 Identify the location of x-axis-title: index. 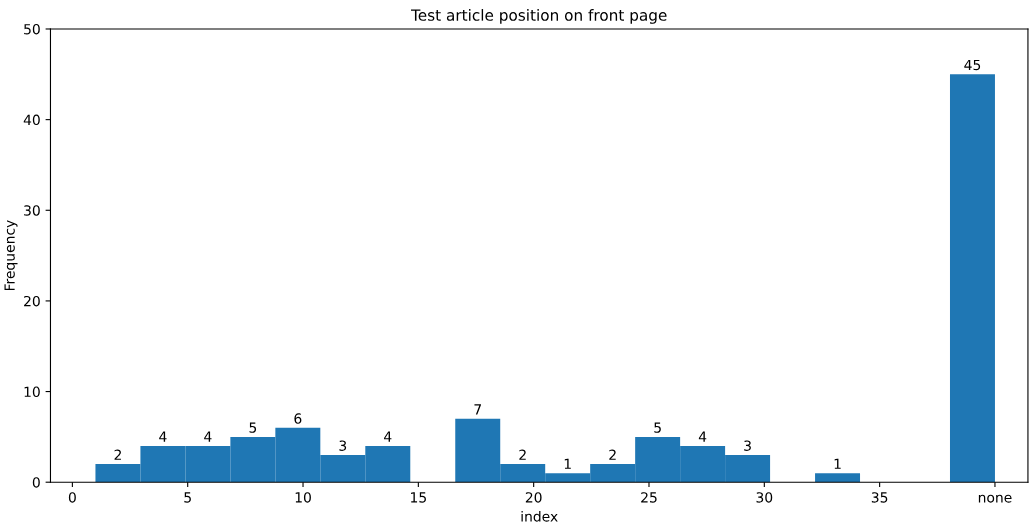
(539, 516).